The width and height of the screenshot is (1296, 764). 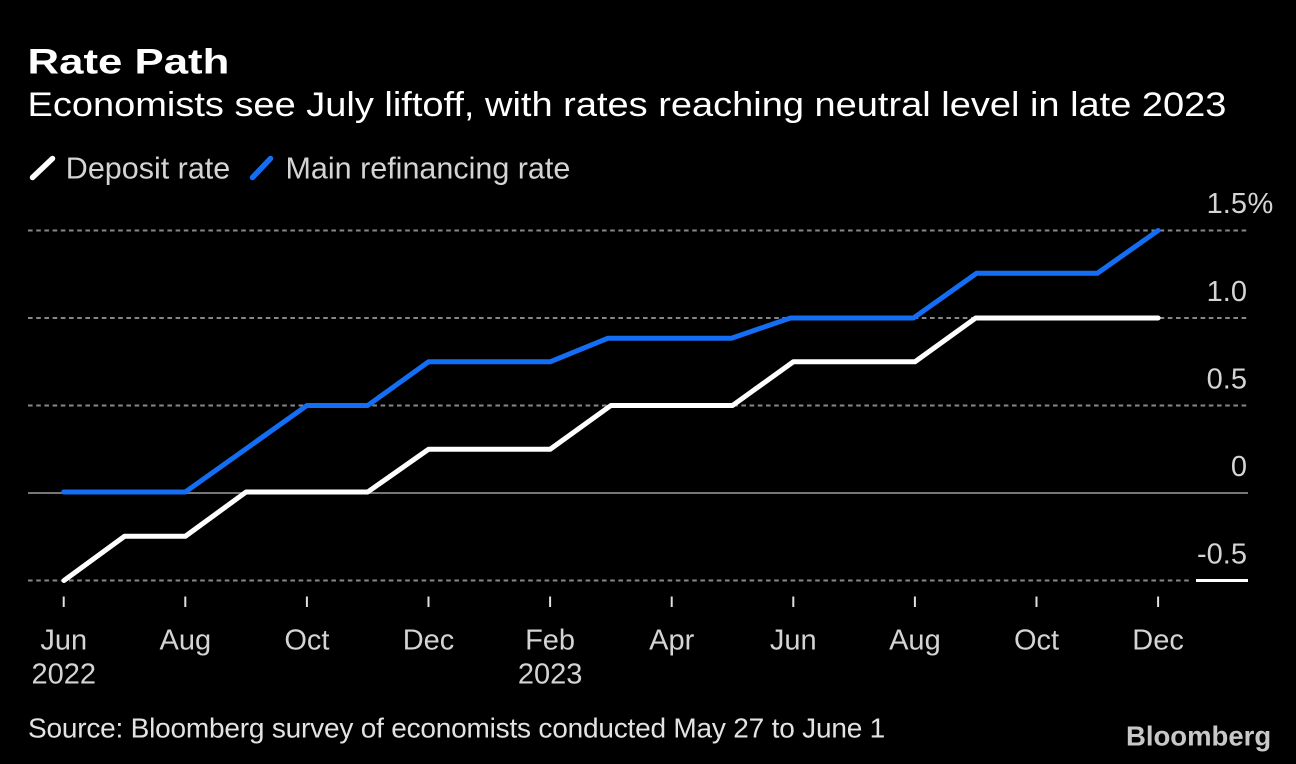 What do you see at coordinates (1227, 292) in the screenshot?
I see `svg-text: 1.0` at bounding box center [1227, 292].